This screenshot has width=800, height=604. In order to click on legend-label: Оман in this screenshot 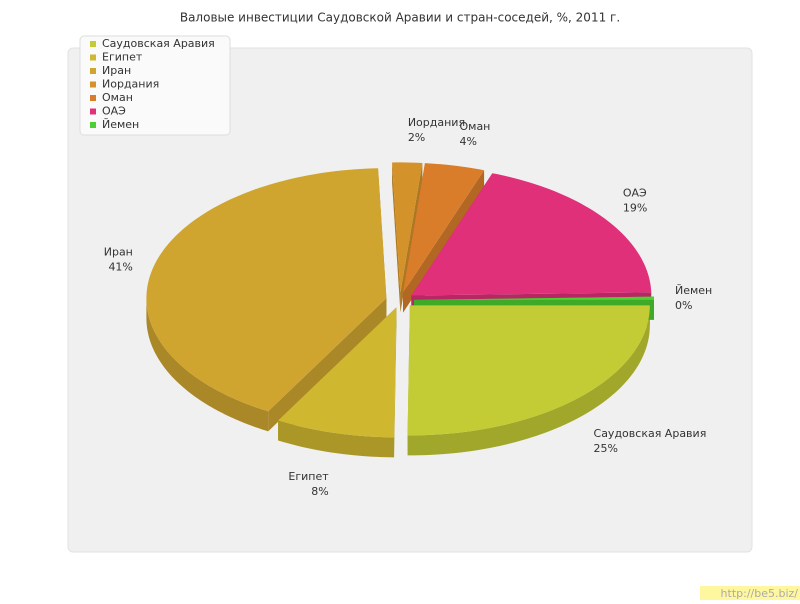, I will do `click(117, 97)`.